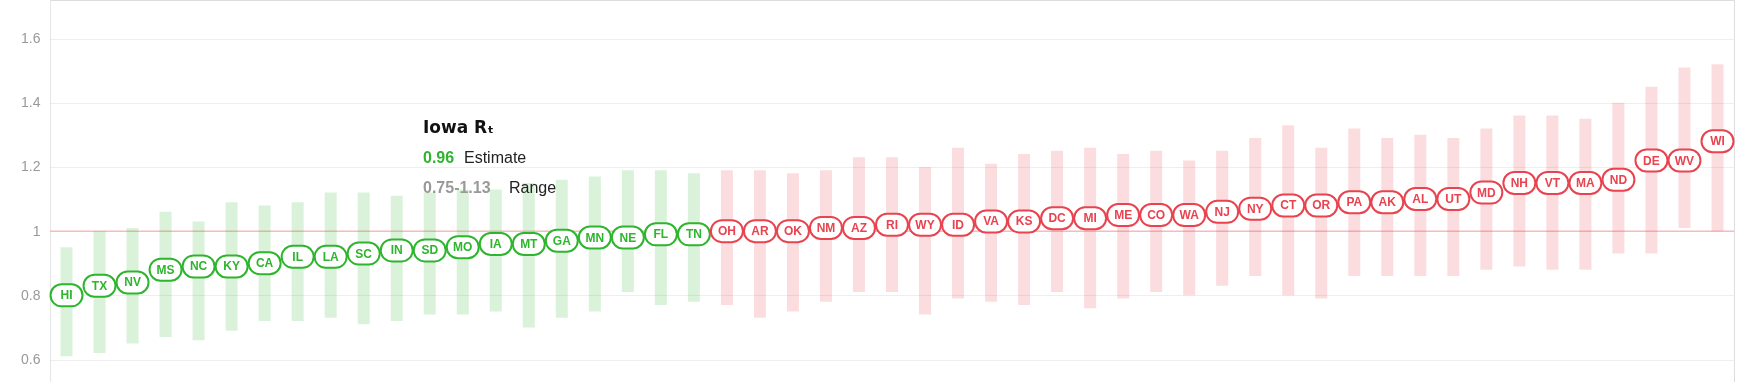 This screenshot has width=1742, height=382. I want to click on x-tick-label: IN, so click(396, 250).